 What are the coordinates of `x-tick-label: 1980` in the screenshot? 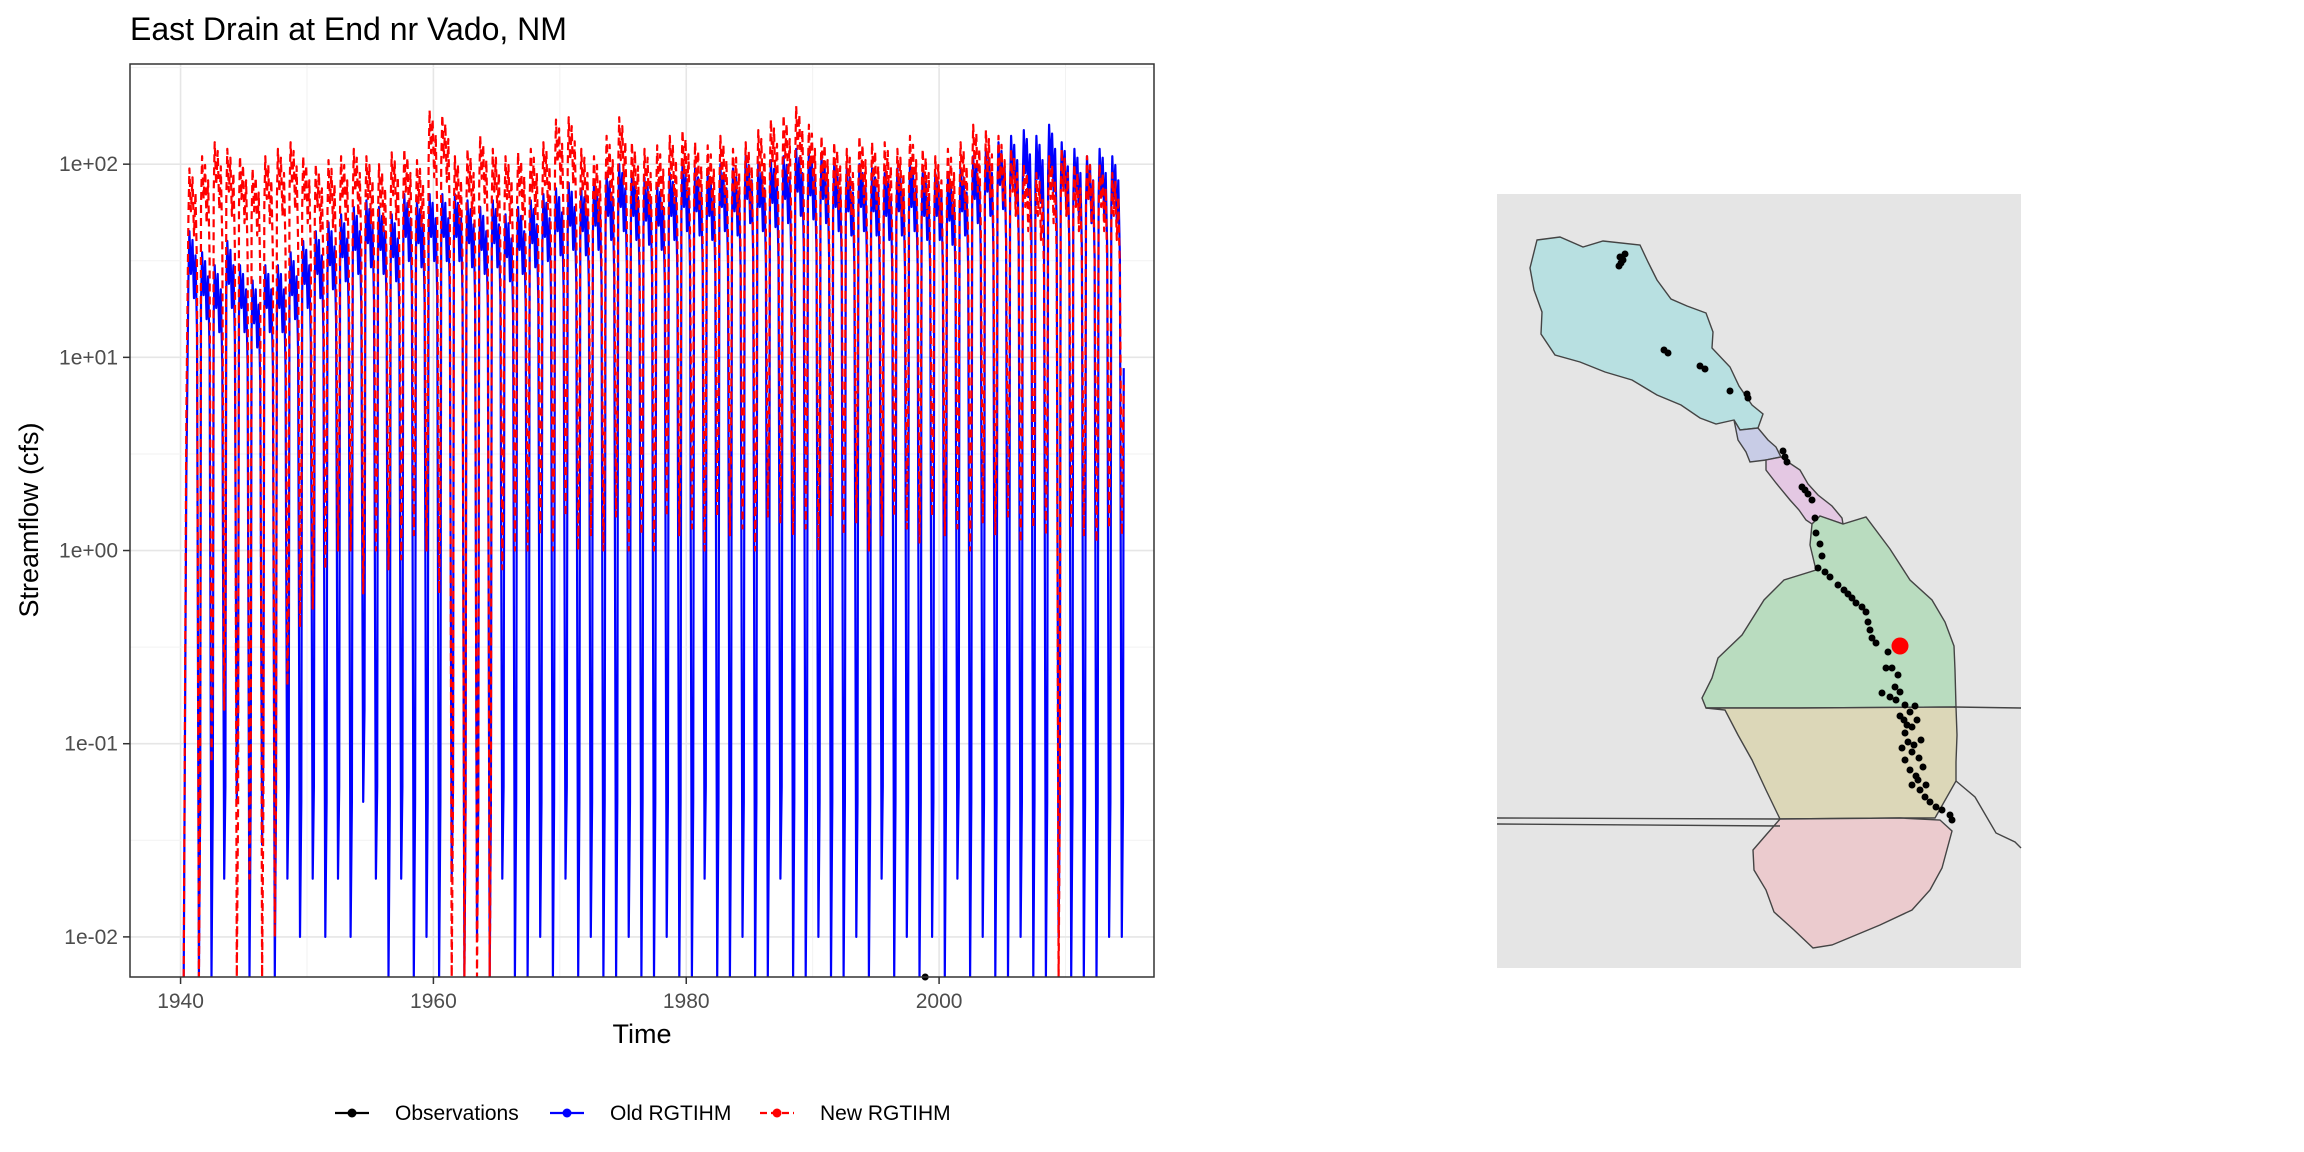 It's located at (686, 1001).